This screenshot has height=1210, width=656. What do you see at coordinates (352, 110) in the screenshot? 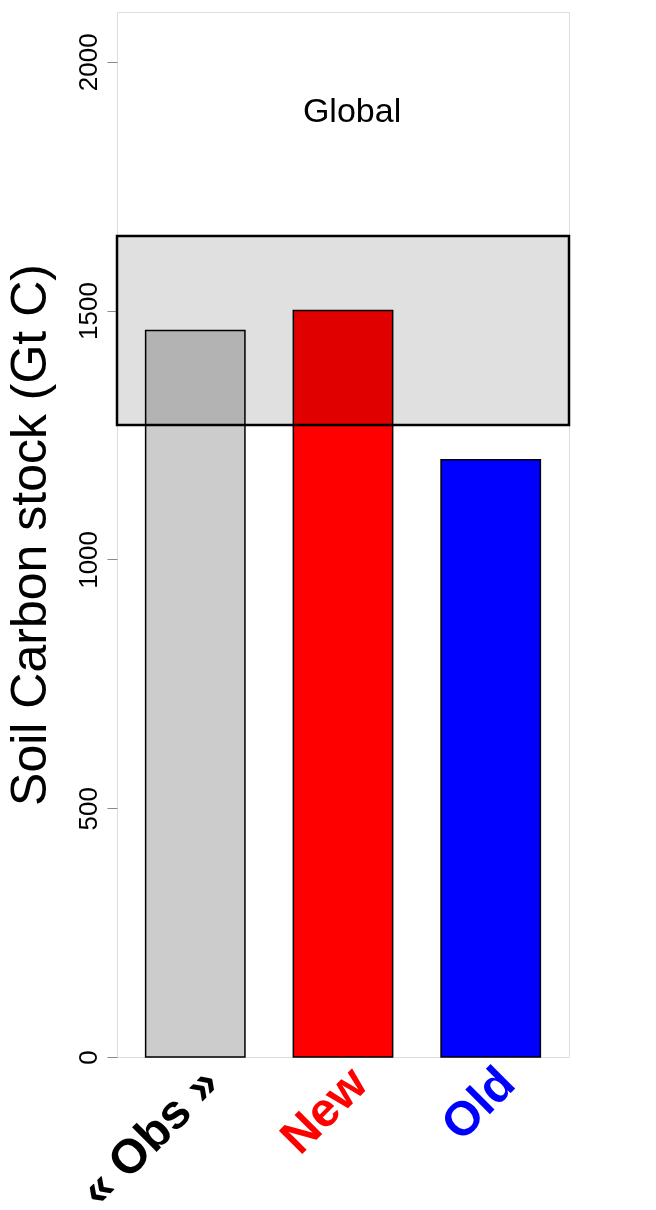
I see `band-label: Global` at bounding box center [352, 110].